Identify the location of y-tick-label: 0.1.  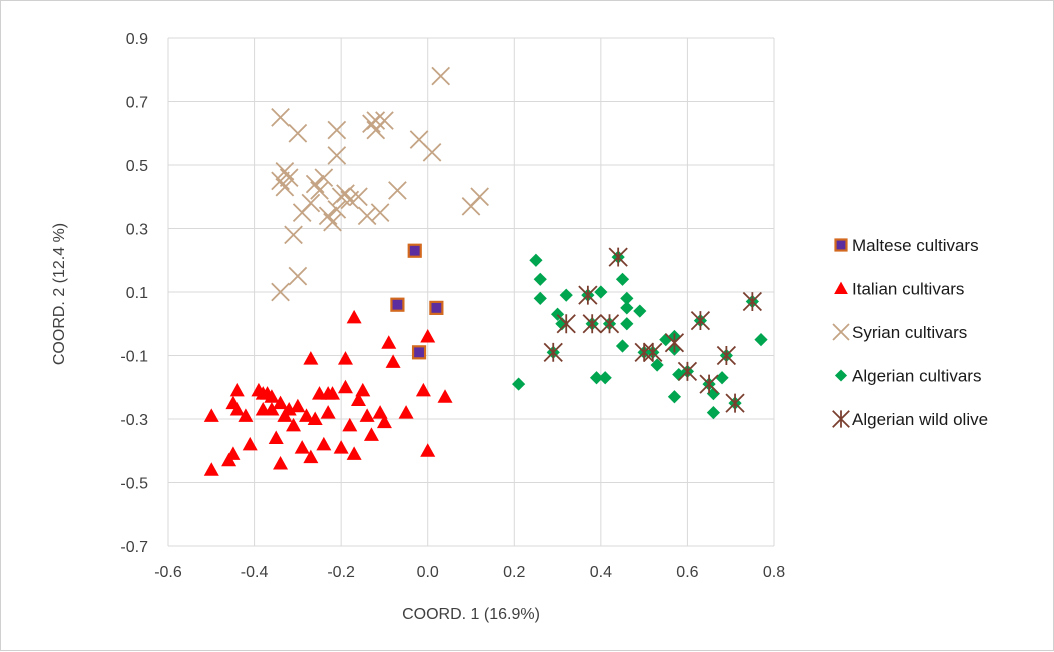
(137, 293).